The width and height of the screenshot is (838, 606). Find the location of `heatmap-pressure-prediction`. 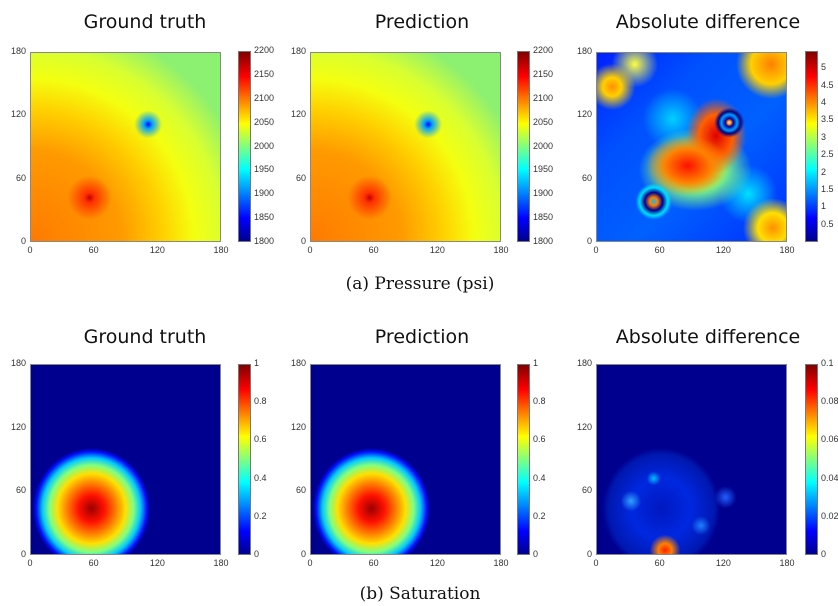

heatmap-pressure-prediction is located at coordinates (405, 147).